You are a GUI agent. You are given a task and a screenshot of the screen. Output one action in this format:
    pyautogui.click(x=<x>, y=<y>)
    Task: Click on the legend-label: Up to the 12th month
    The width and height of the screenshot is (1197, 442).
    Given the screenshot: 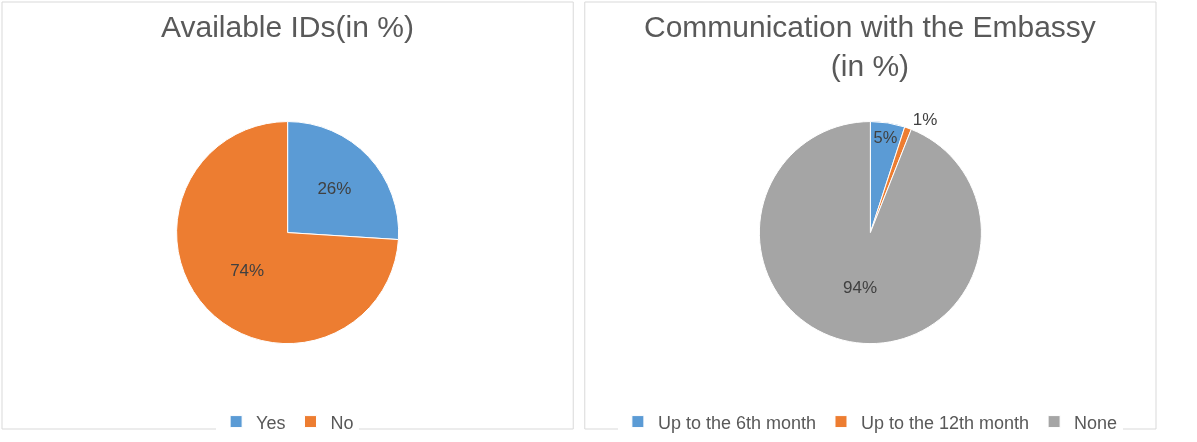 What is the action you would take?
    pyautogui.click(x=945, y=422)
    